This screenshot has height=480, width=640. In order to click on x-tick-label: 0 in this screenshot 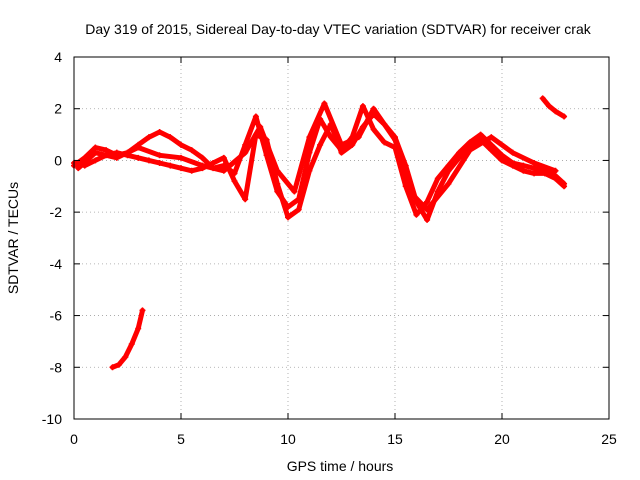, I will do `click(74, 439)`.